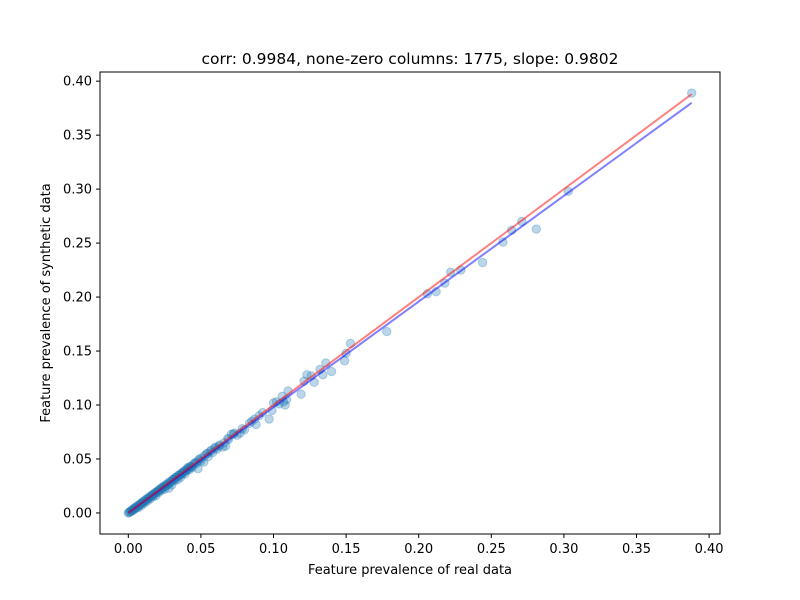 This screenshot has width=800, height=600. I want to click on y-tick-label: 0.35, so click(77, 136).